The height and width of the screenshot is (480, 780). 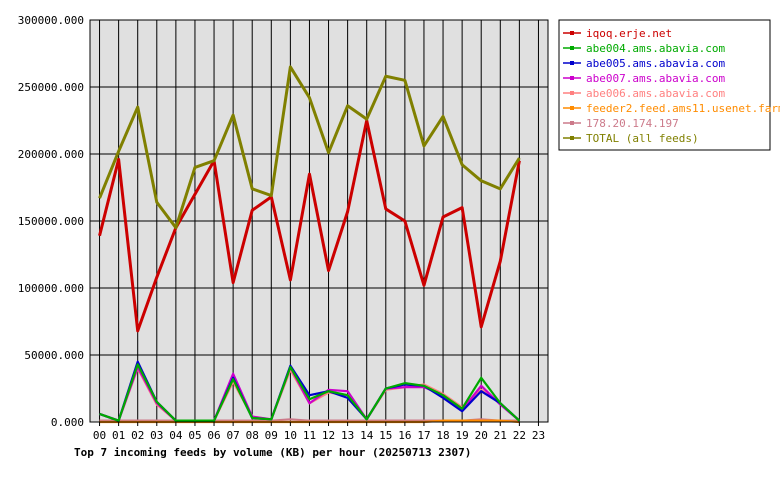 What do you see at coordinates (481, 435) in the screenshot?
I see `x-tick-label: 20` at bounding box center [481, 435].